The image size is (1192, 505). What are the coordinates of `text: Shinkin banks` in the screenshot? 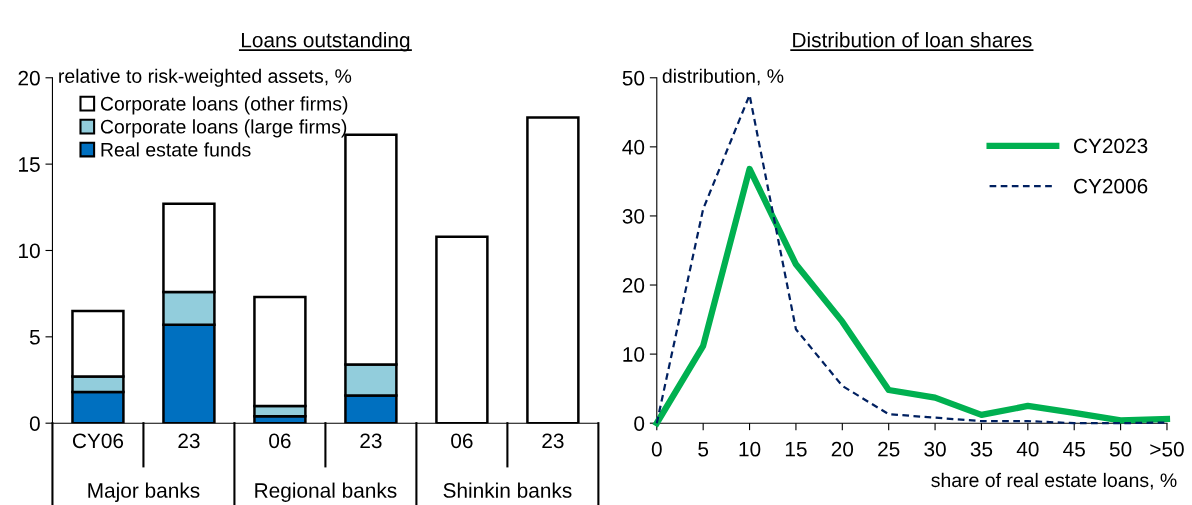 It's located at (507, 490).